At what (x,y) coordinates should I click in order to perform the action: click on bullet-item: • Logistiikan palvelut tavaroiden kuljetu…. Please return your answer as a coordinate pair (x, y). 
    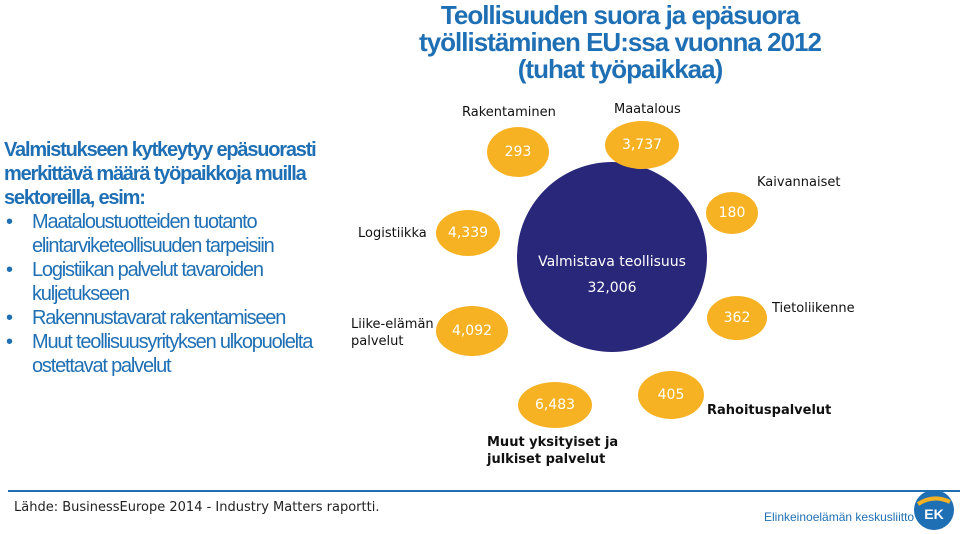
    Looking at the image, I should click on (174, 282).